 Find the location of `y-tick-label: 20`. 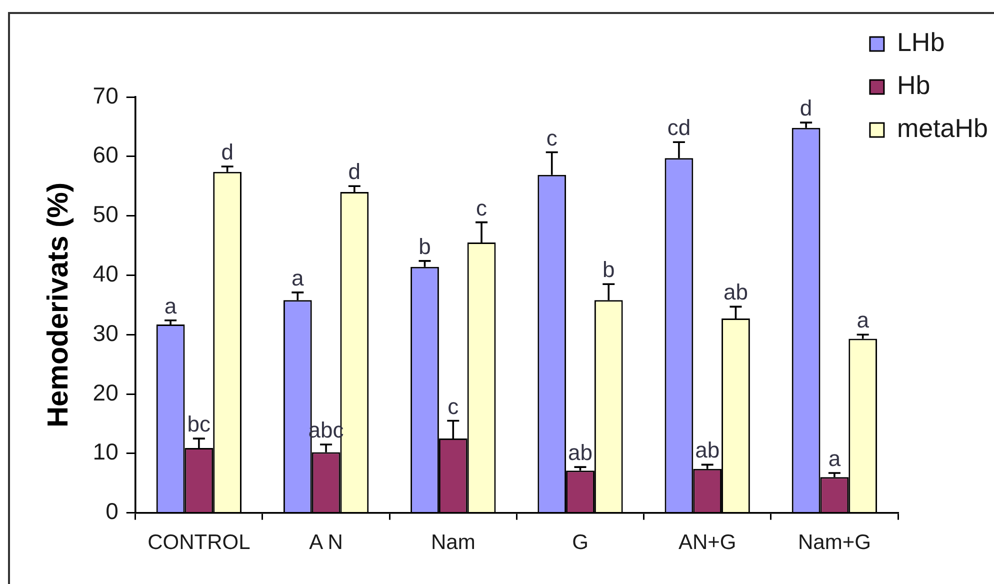

y-tick-label: 20 is located at coordinates (105, 392).